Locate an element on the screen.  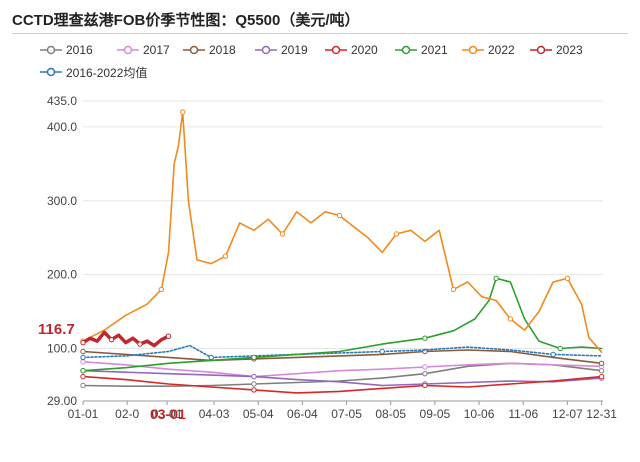
series-line-2020 is located at coordinates (342, 384).